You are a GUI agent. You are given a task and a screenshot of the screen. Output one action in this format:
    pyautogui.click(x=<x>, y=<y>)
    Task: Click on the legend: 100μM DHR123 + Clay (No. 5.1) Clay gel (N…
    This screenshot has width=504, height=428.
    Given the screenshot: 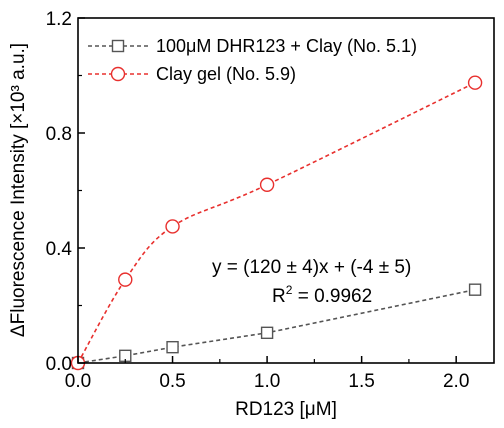 What is the action you would take?
    pyautogui.click(x=252, y=60)
    